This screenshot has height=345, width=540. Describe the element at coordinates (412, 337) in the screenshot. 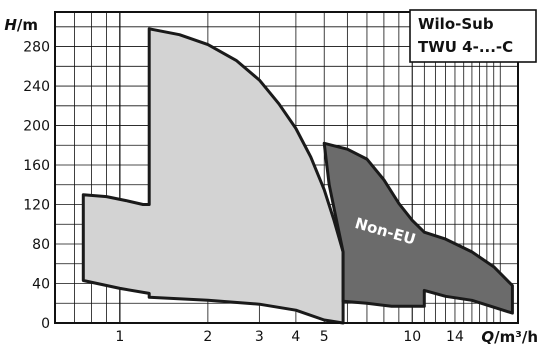

I see `x-tick-label: 10` at that location.